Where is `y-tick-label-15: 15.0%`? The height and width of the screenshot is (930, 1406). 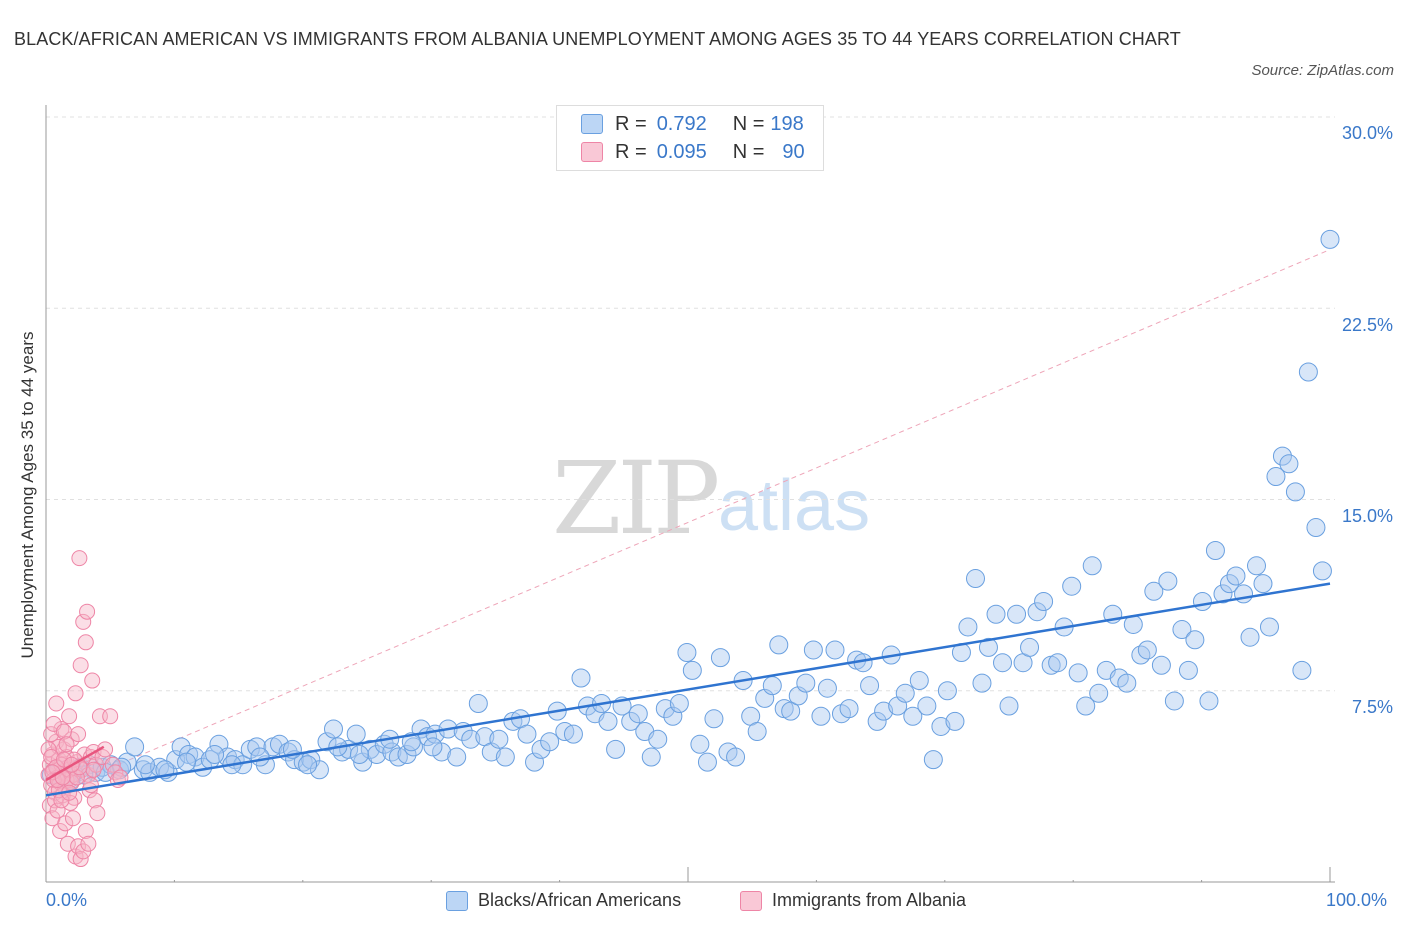
y-tick-label-15: 15.0% is located at coordinates (1367, 516).